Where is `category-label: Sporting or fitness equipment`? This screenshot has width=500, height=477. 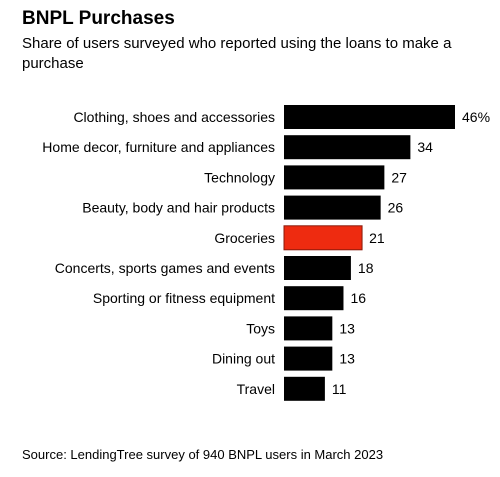
category-label: Sporting or fitness equipment is located at coordinates (184, 298).